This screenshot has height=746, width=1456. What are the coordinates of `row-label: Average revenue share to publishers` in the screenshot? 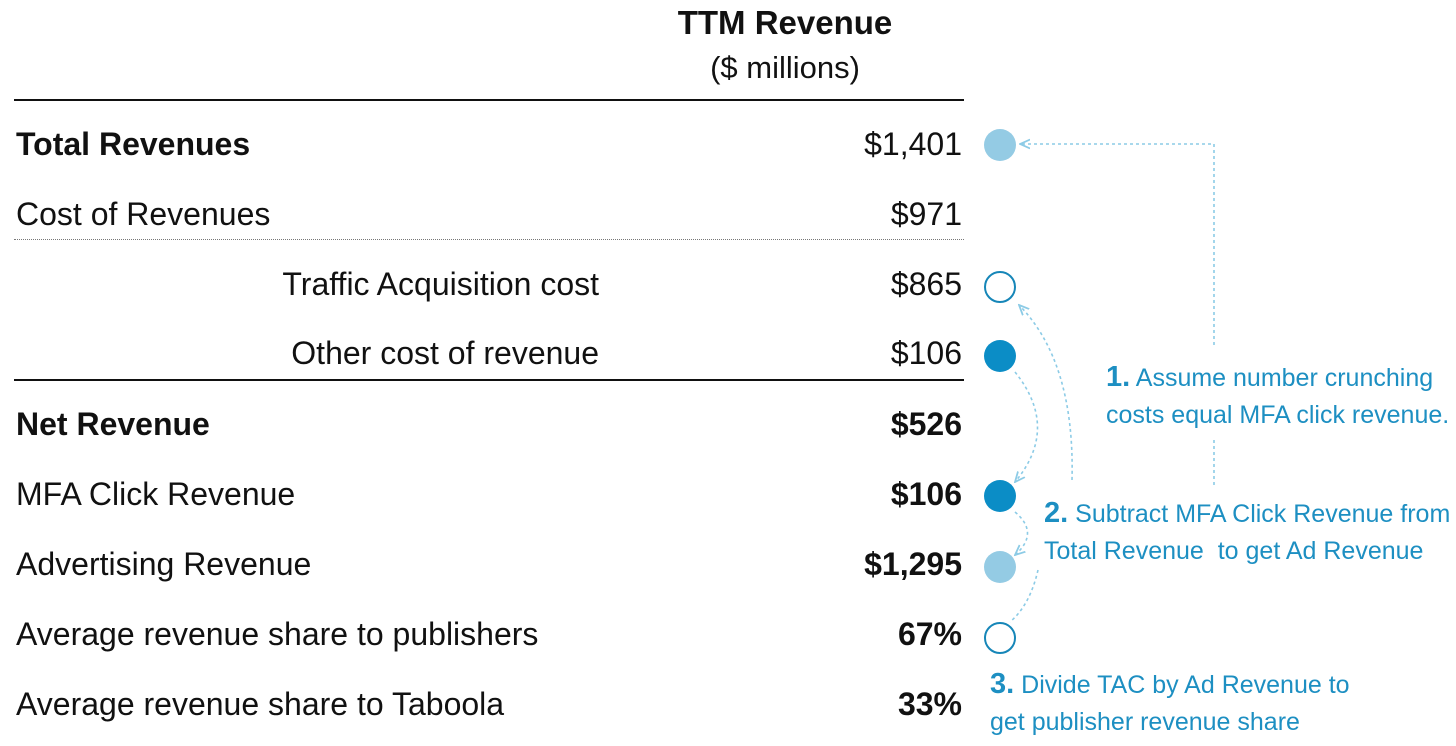 It's located at (277, 634).